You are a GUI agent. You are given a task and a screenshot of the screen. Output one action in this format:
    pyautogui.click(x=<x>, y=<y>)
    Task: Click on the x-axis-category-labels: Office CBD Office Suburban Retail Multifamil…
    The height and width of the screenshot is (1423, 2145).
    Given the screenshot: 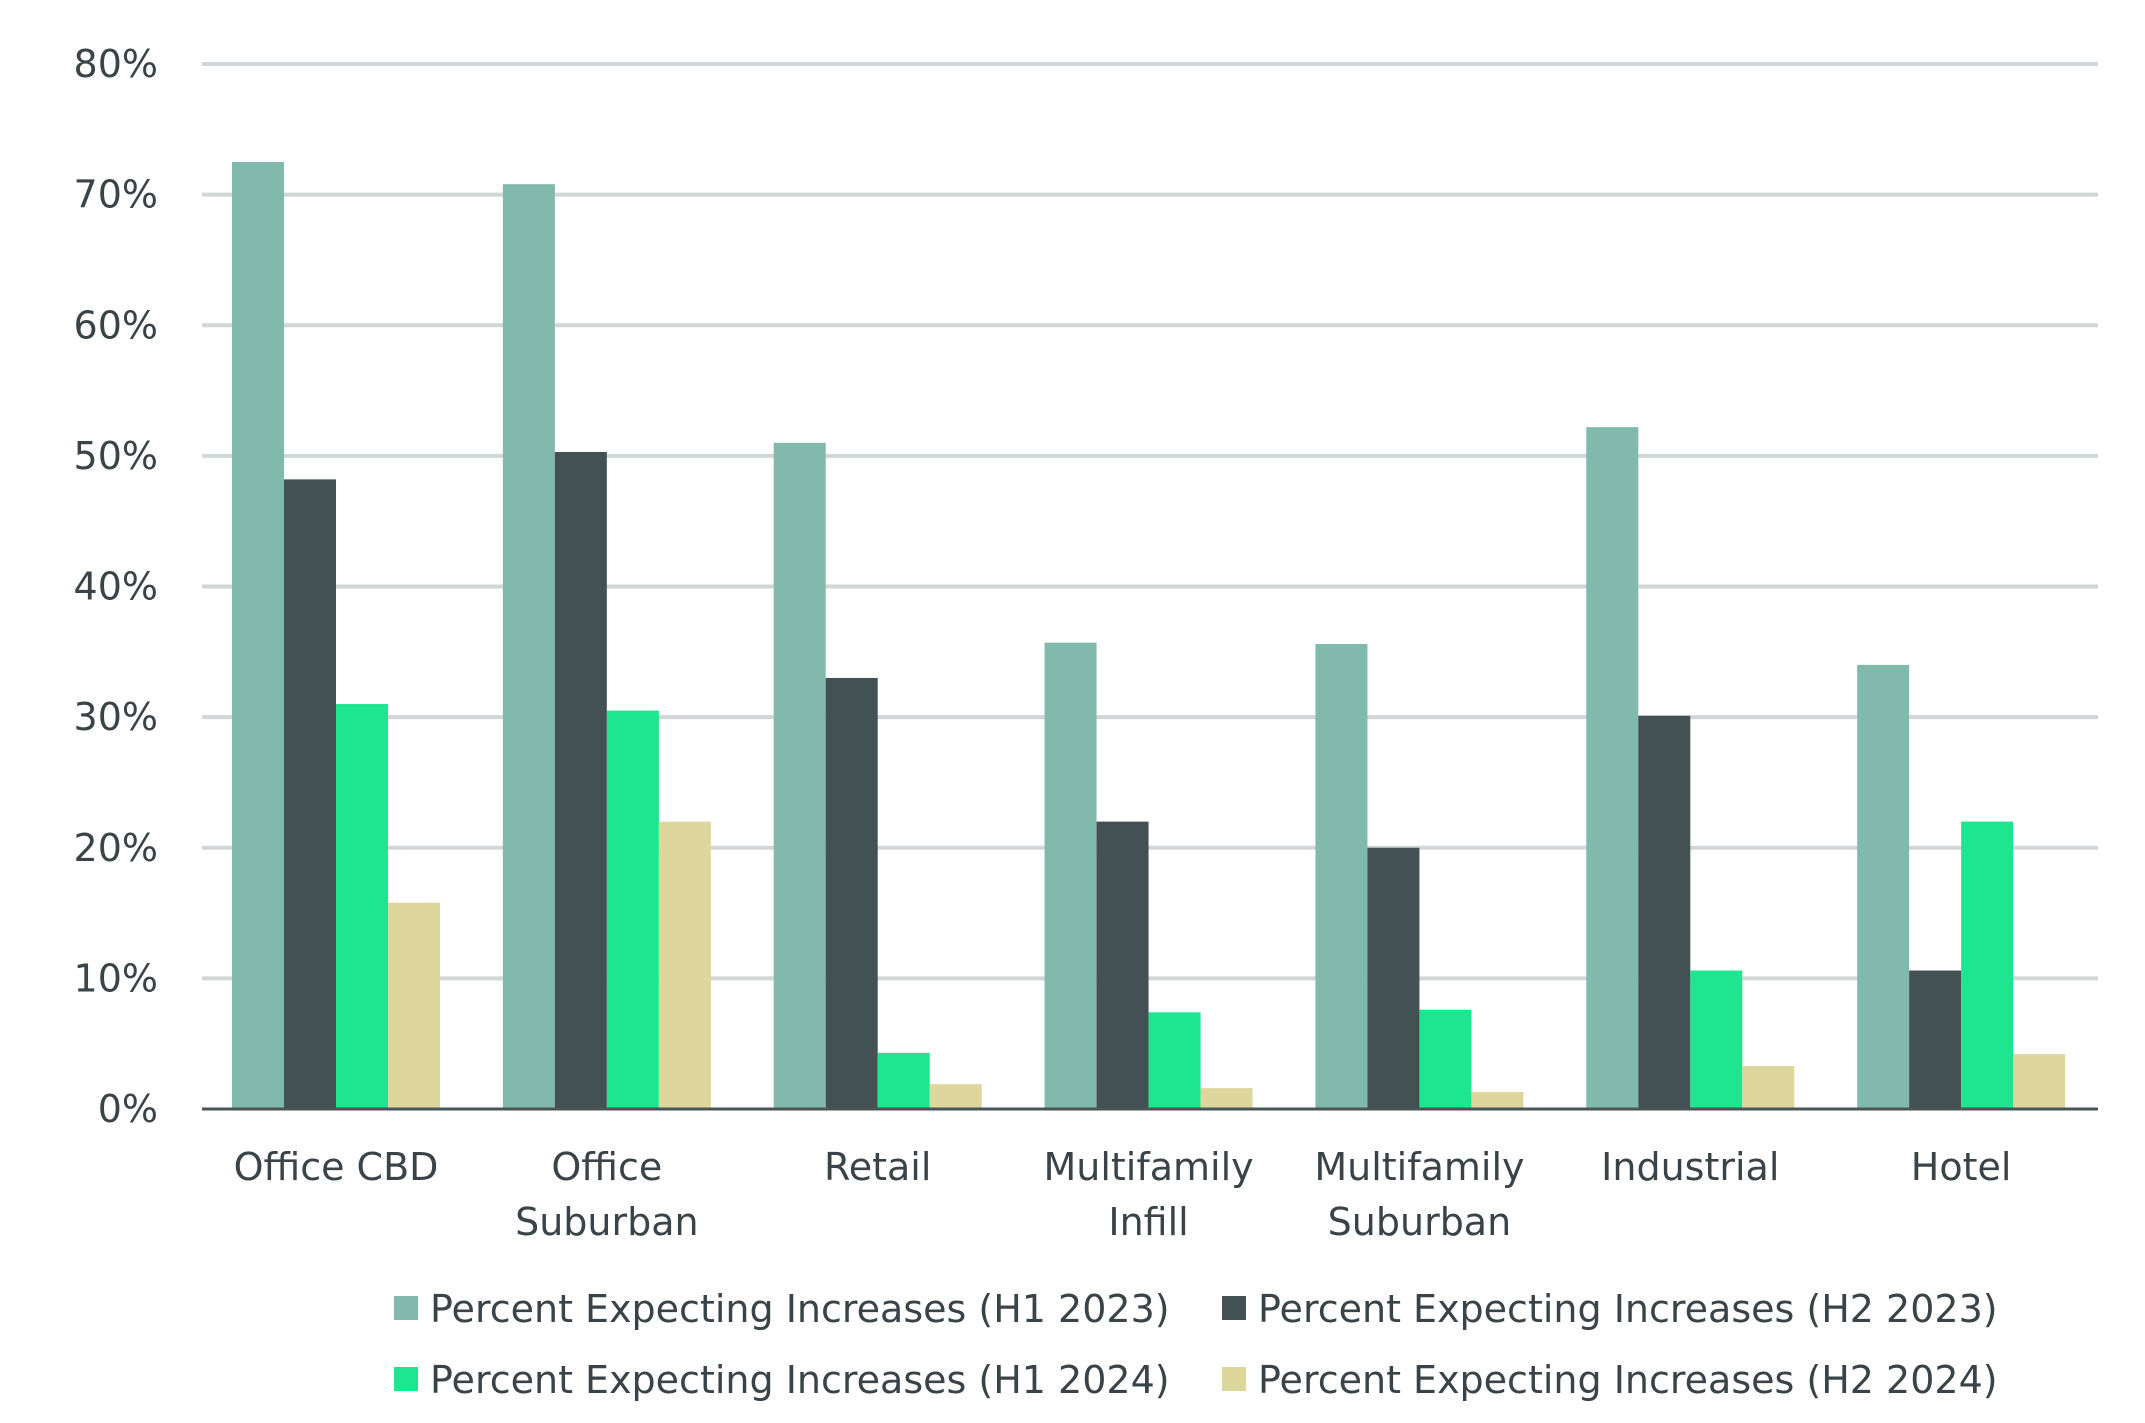 What is the action you would take?
    pyautogui.click(x=1123, y=1194)
    